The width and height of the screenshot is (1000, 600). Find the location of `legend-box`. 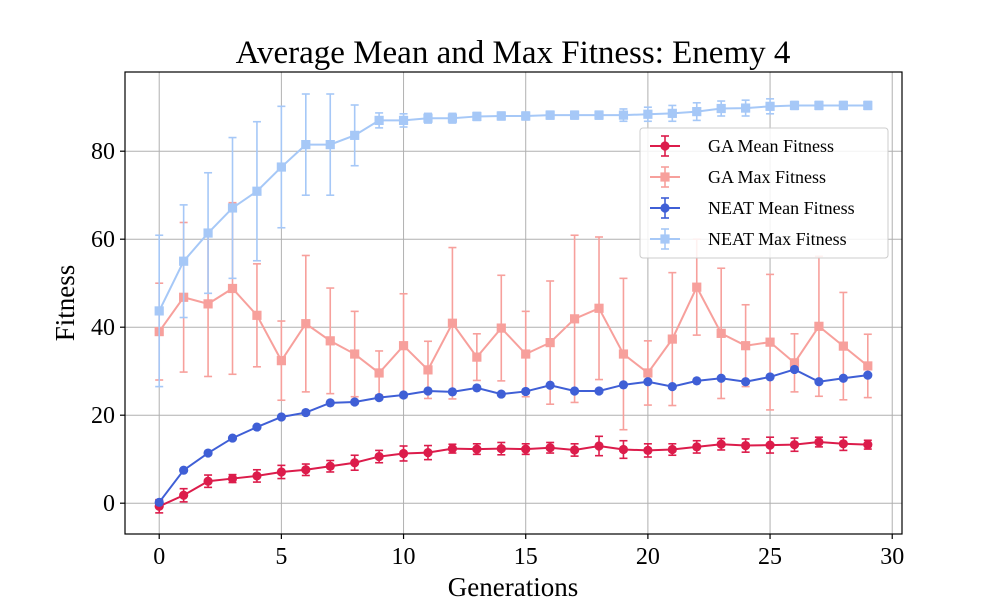

legend-box is located at coordinates (764, 193).